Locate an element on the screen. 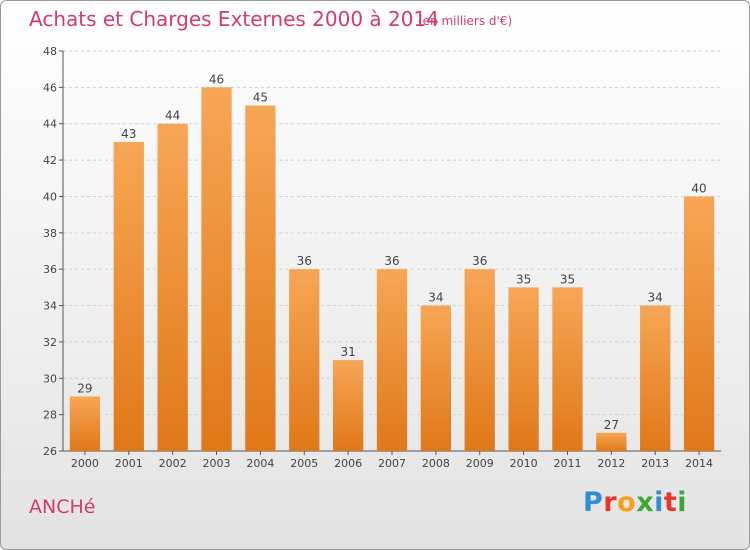 The width and height of the screenshot is (750, 550). x-tick-label-2002: 2002 is located at coordinates (173, 463).